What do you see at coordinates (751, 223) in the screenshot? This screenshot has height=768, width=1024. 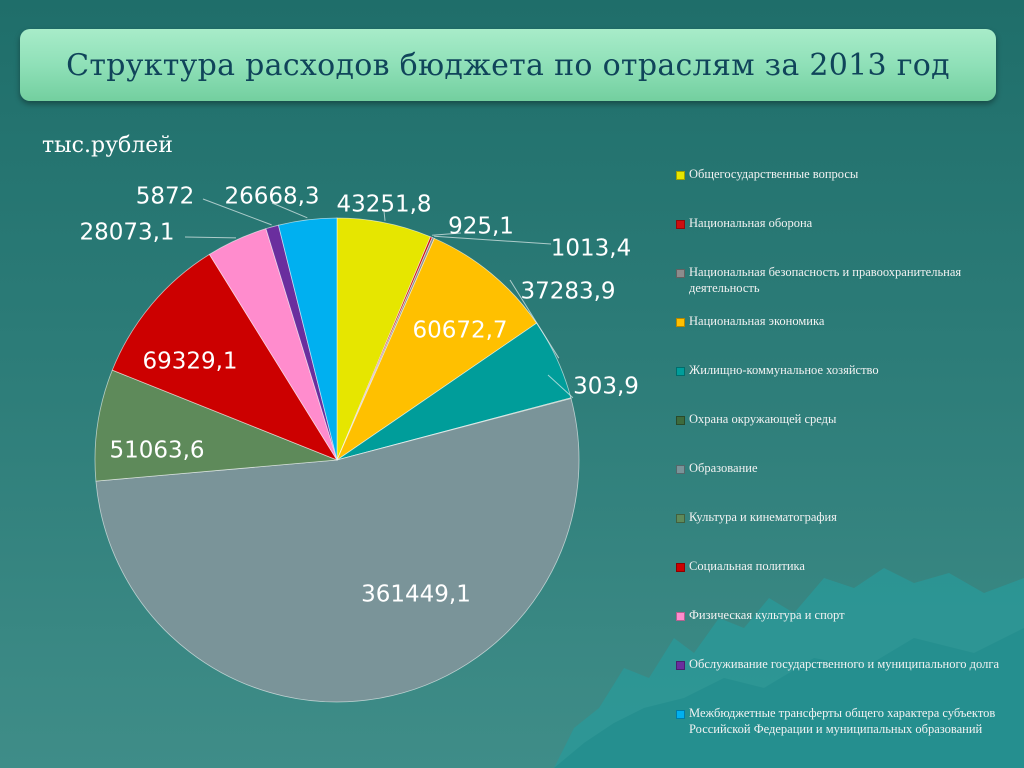 I see `legend-label: Национальная оборона` at bounding box center [751, 223].